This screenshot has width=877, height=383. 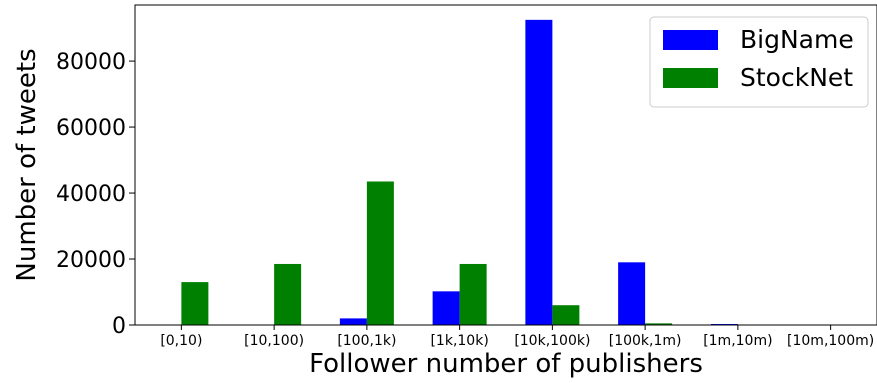 What do you see at coordinates (690, 78) in the screenshot?
I see `legend-swatch-stocknet` at bounding box center [690, 78].